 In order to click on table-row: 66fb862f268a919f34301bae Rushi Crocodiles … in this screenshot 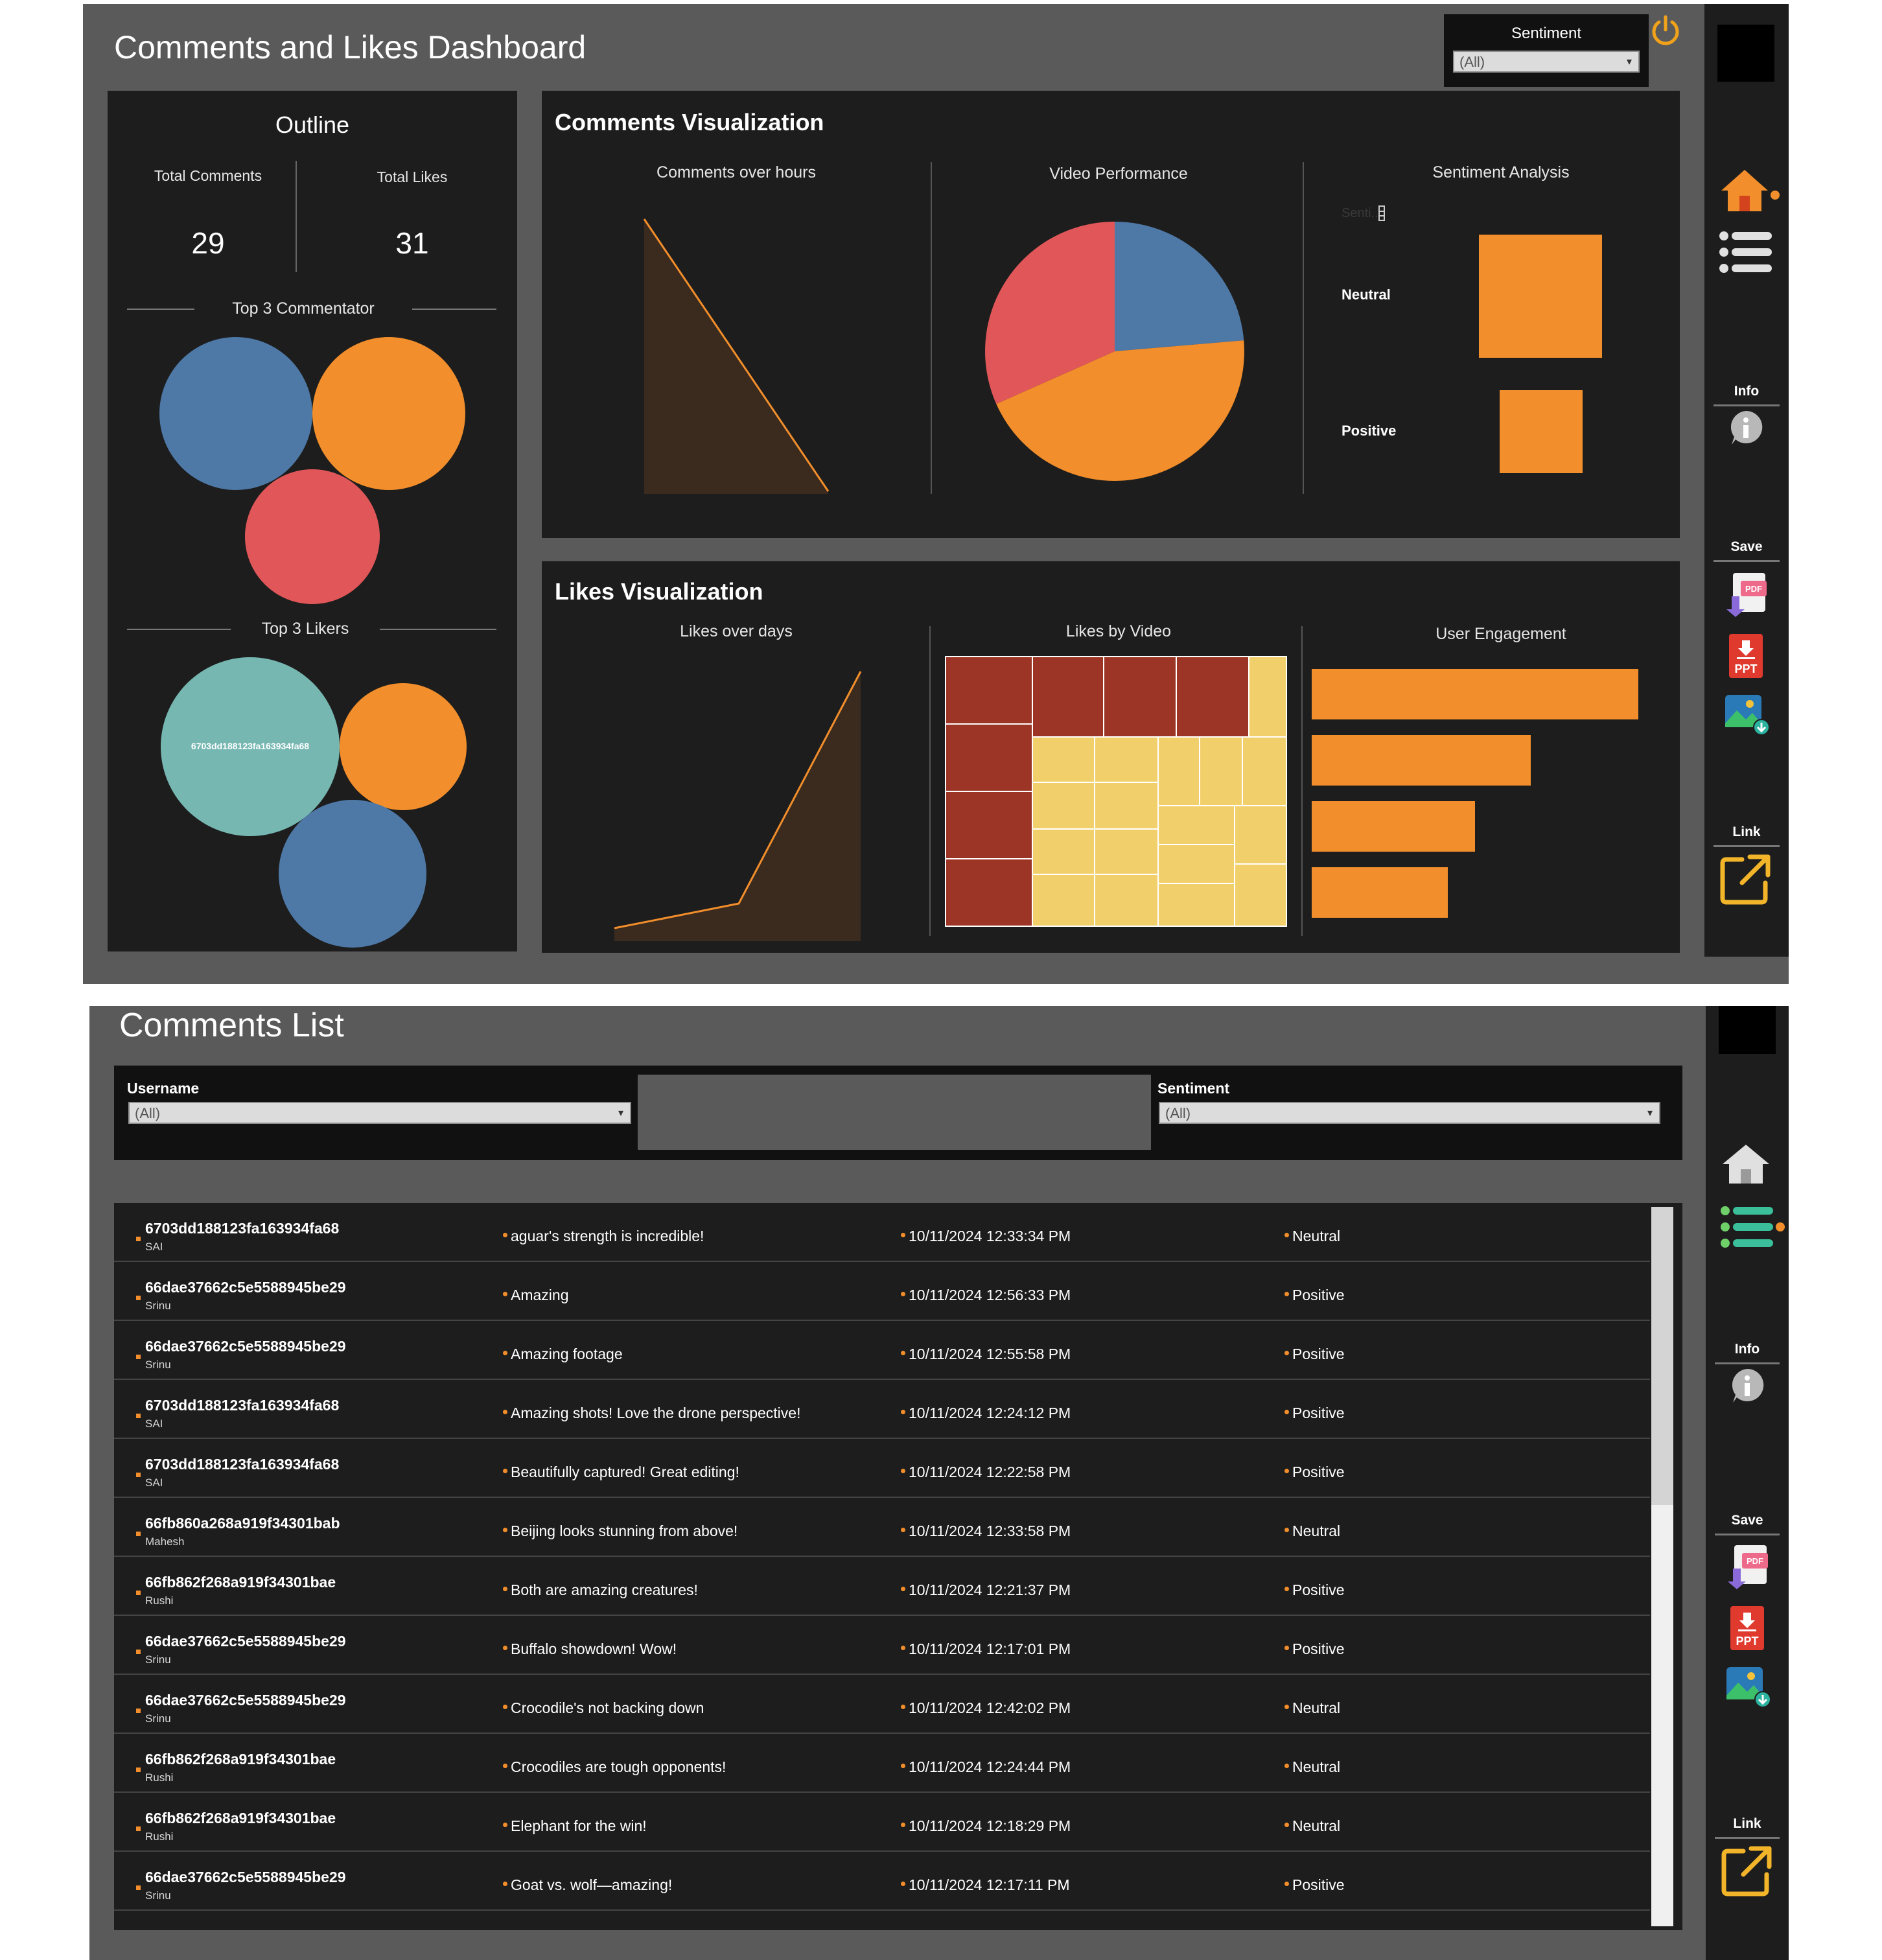, I will do `click(882, 1764)`.